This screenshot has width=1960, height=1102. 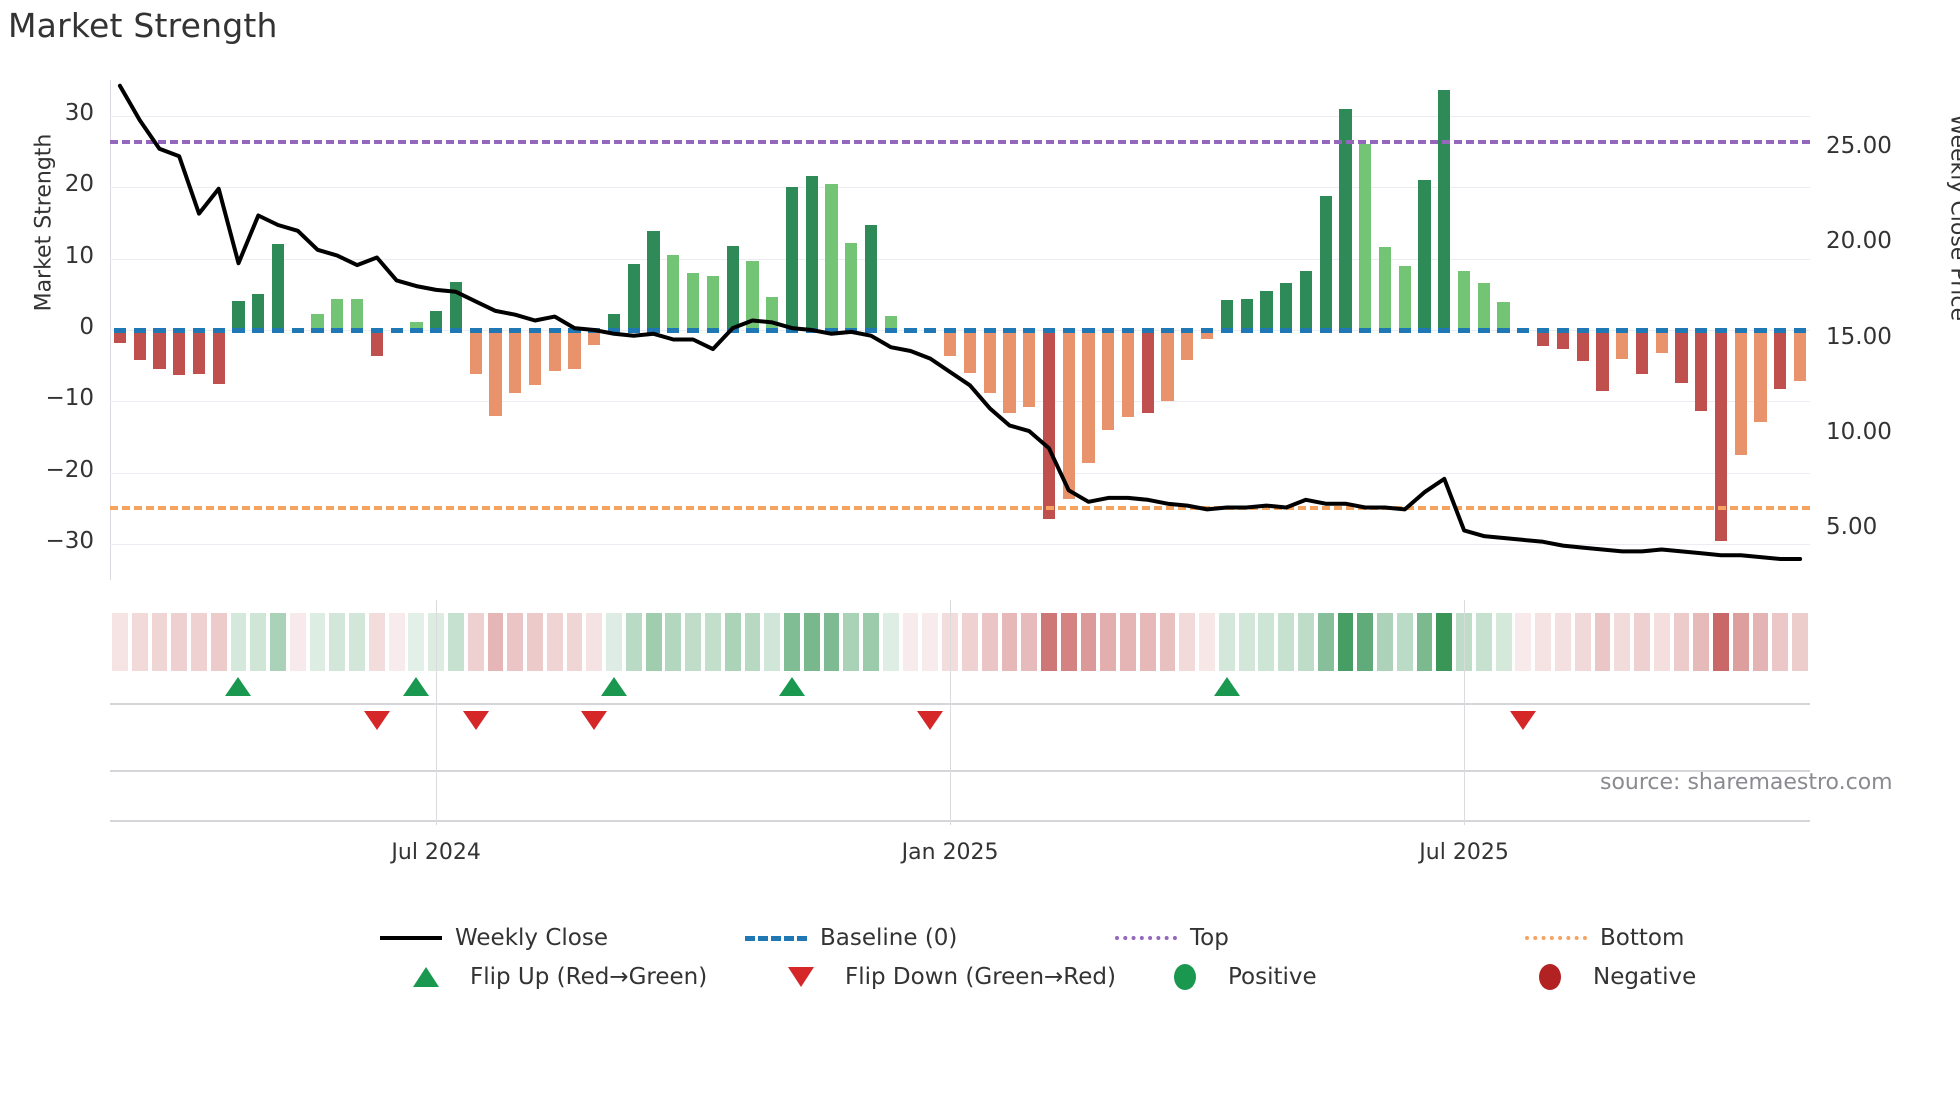 What do you see at coordinates (1464, 852) in the screenshot?
I see `x-axis-tick-label: Jul 2025` at bounding box center [1464, 852].